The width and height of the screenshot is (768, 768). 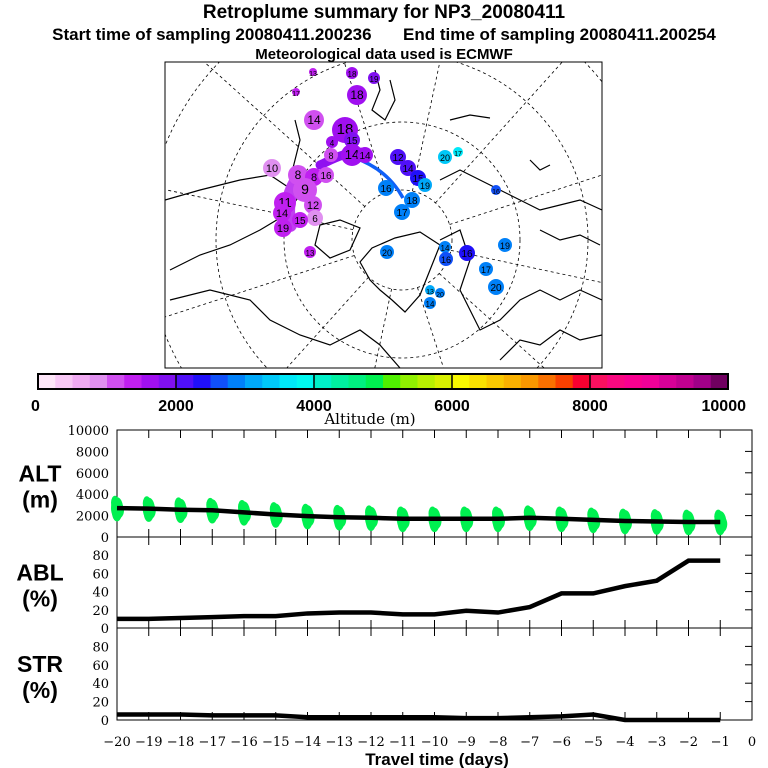 I want to click on median-line-abl, so click(x=419, y=590).